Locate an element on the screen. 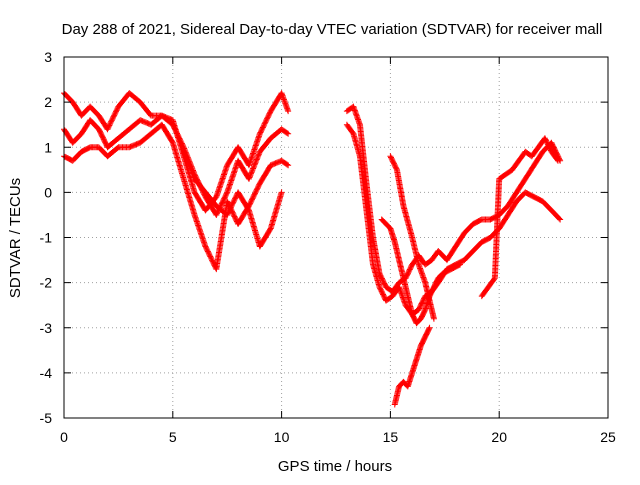  y-tick-label: 2 is located at coordinates (48, 102).